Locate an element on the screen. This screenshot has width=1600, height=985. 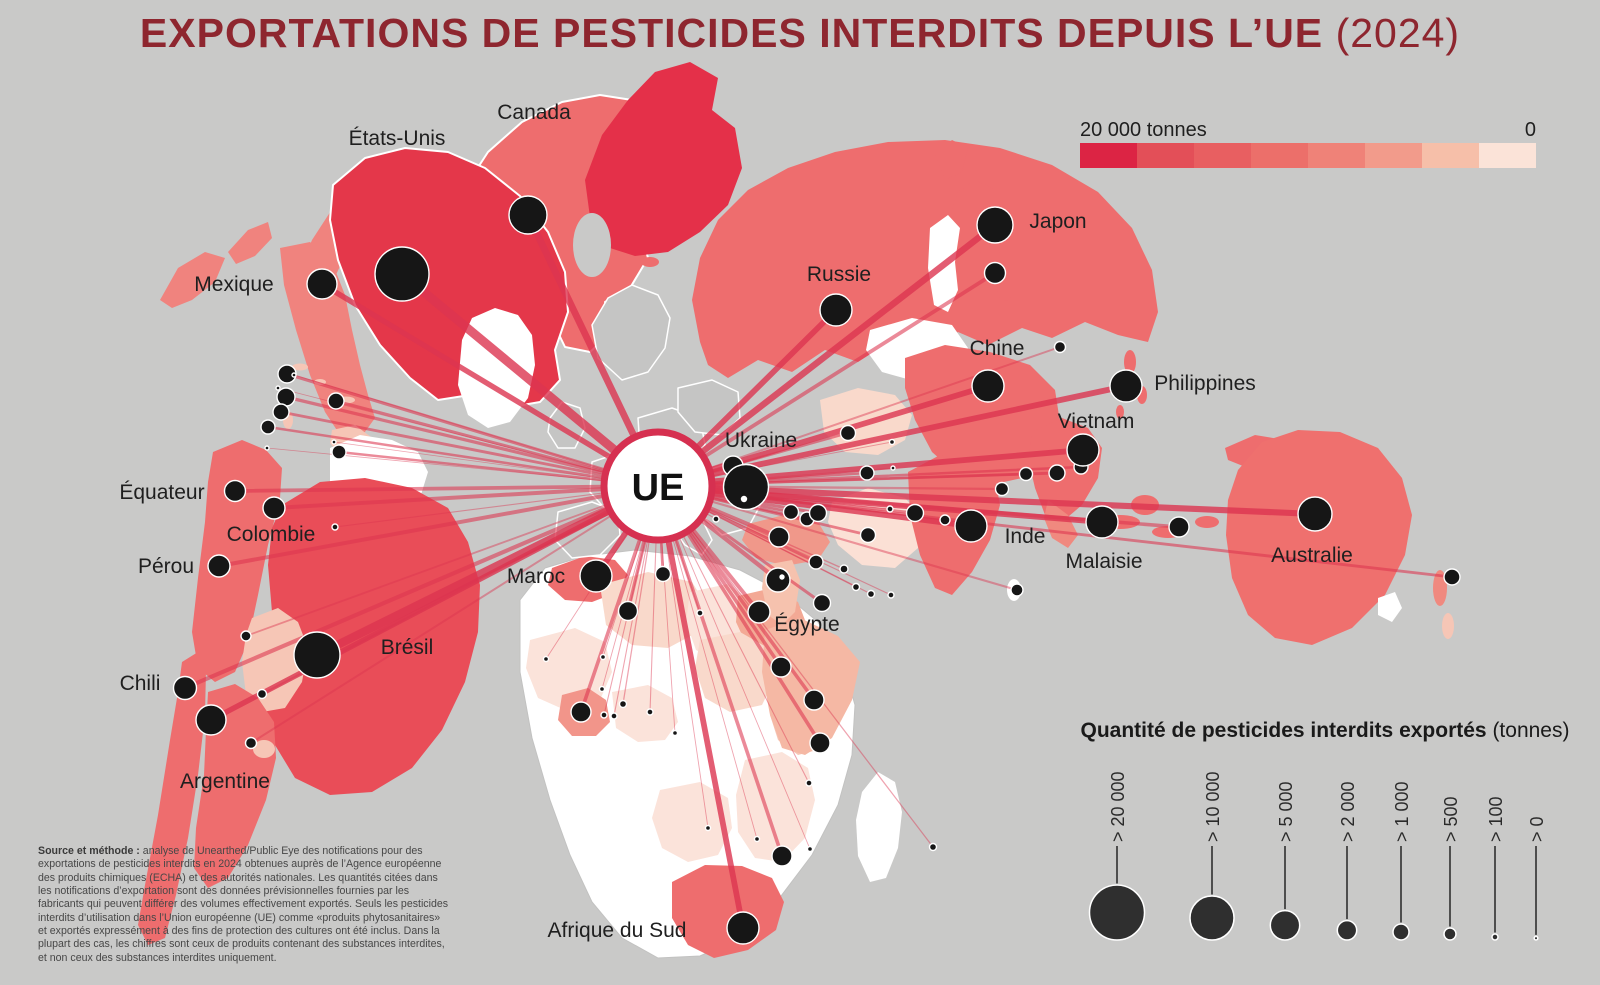
country-bubble-extra is located at coordinates (995, 273).